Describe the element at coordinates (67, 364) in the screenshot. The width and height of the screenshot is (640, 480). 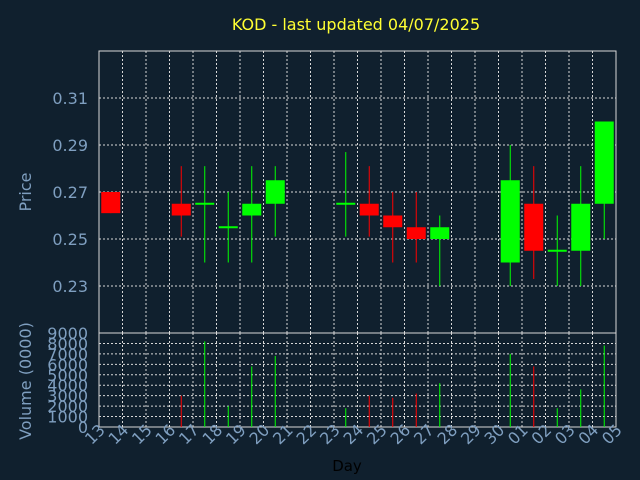
I see `volume-tick-label: 6000` at that location.